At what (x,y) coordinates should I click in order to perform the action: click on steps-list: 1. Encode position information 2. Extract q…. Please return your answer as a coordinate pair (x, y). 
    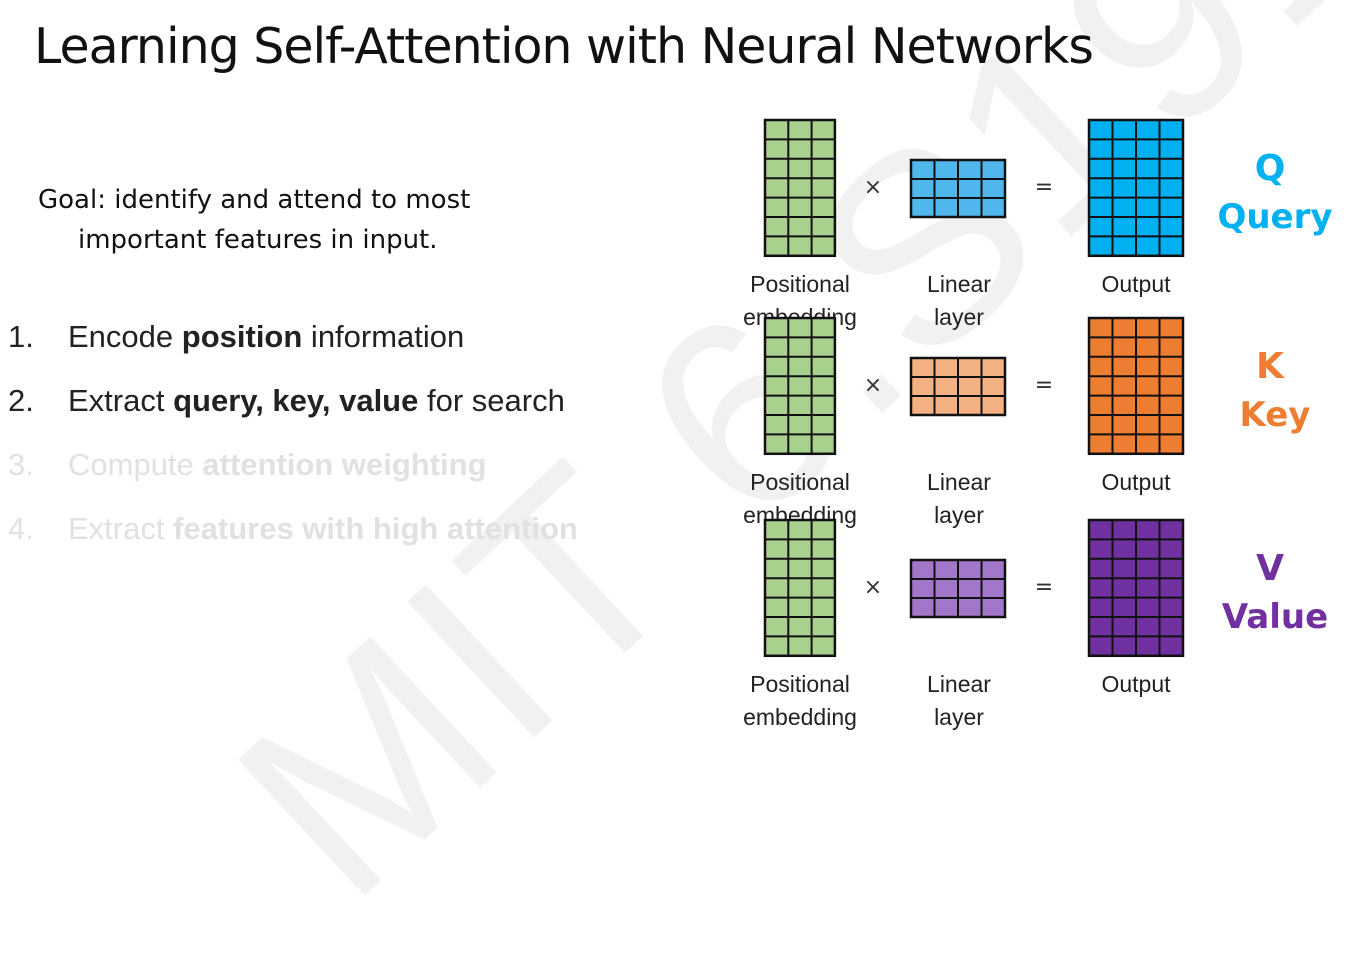
    Looking at the image, I should click on (320, 440).